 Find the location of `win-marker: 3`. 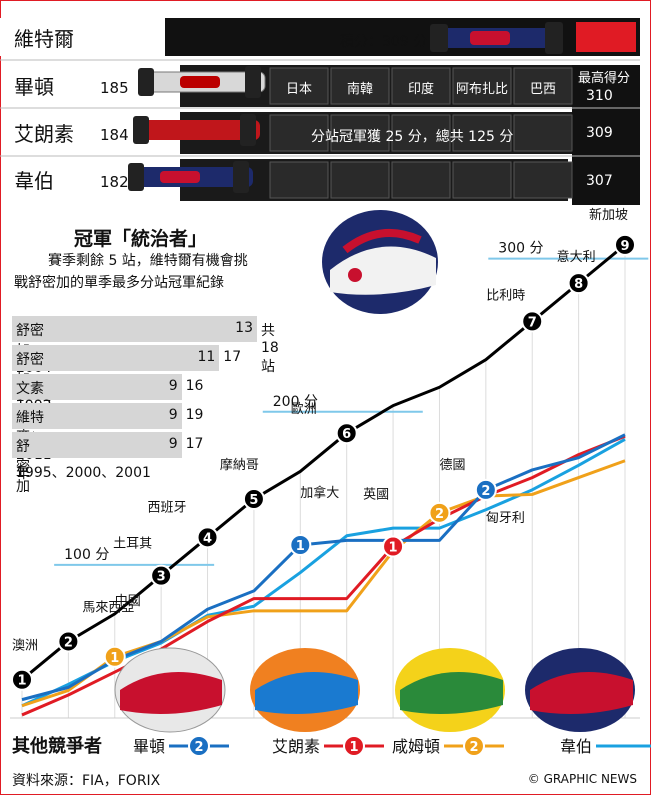

win-marker: 3 is located at coordinates (161, 575).